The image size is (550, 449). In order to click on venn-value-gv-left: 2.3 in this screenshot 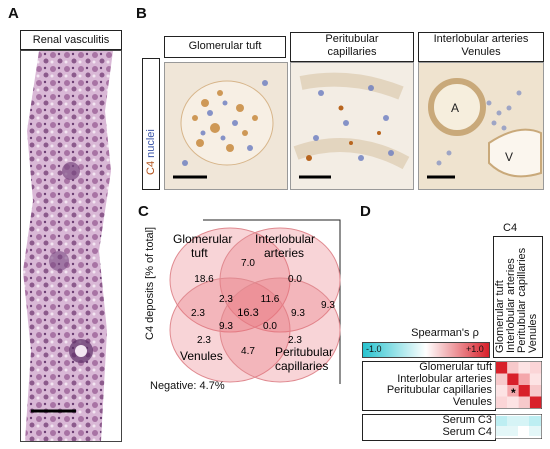, I will do `click(198, 313)`.